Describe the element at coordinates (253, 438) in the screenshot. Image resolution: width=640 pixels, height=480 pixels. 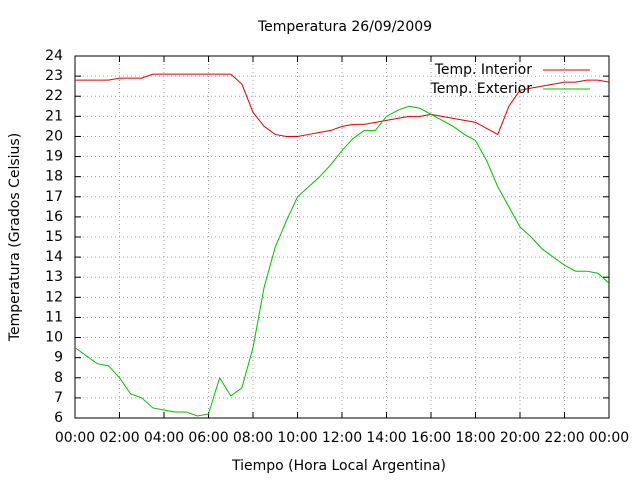
I see `x-tick-label: 08:00` at that location.